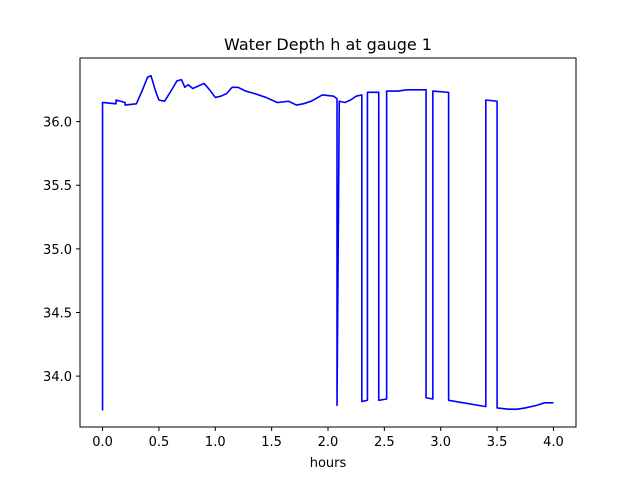  Describe the element at coordinates (553, 442) in the screenshot. I see `x-tick-label: 4.0` at that location.